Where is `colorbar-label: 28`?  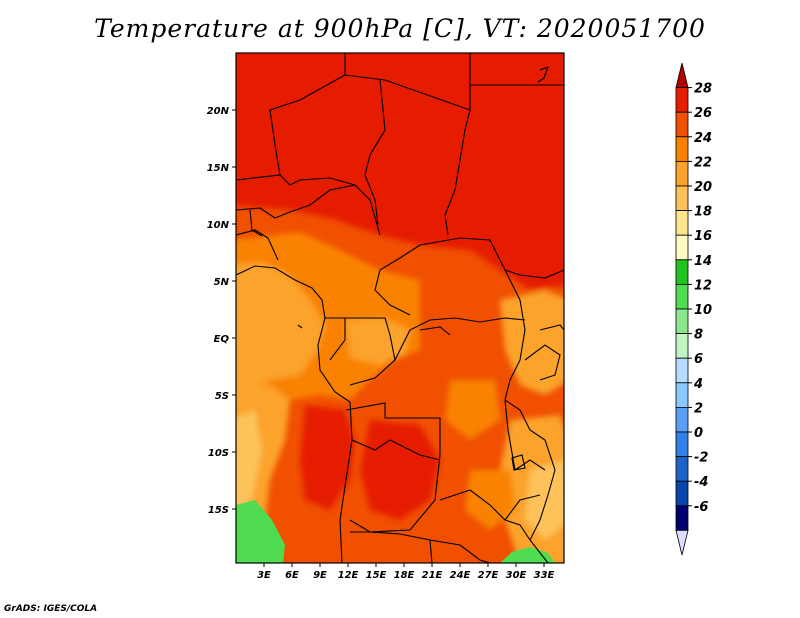
colorbar-label: 28 is located at coordinates (703, 89).